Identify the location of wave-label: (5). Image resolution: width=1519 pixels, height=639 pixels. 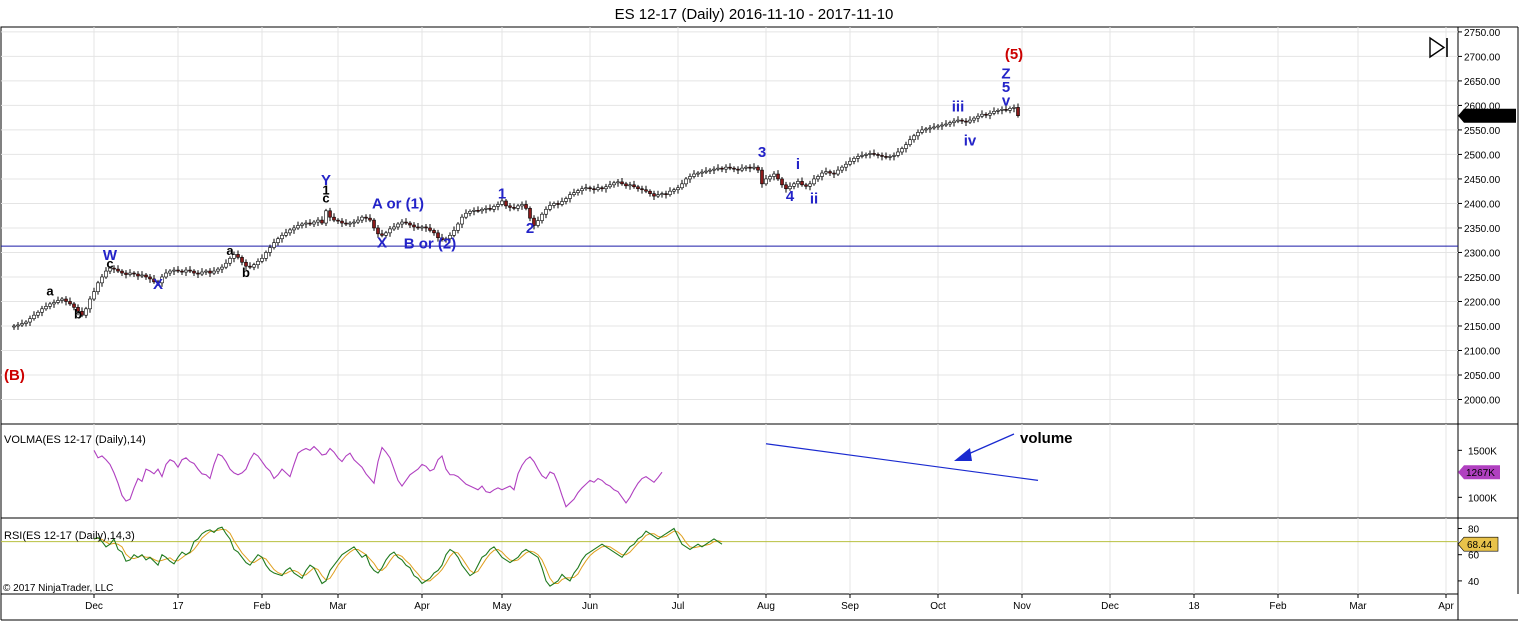
(1014, 54).